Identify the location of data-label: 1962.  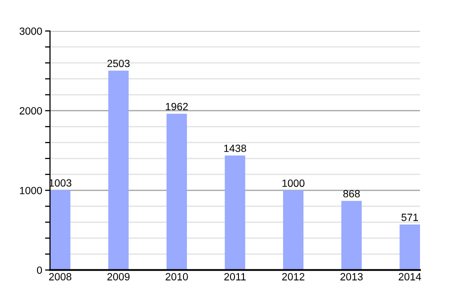
(177, 106).